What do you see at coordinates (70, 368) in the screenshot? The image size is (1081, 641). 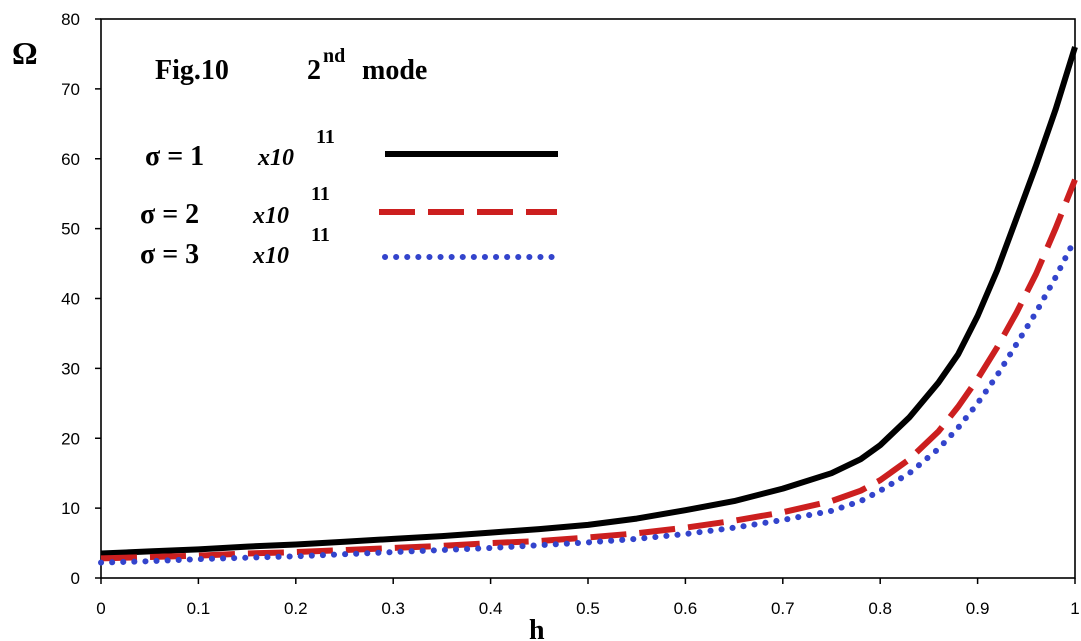 I see `y-tick-label: 30` at bounding box center [70, 368].